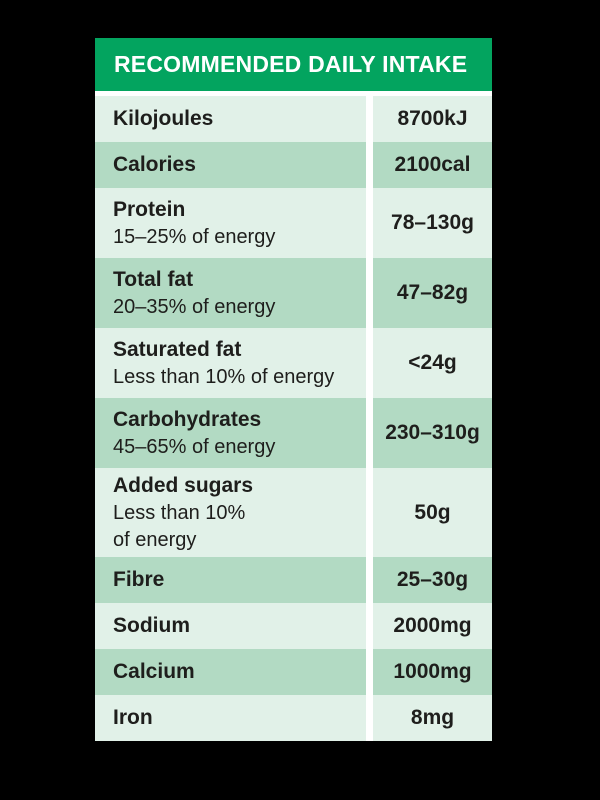 This screenshot has width=600, height=800. I want to click on nutrient-note: 45–65% of energy, so click(194, 446).